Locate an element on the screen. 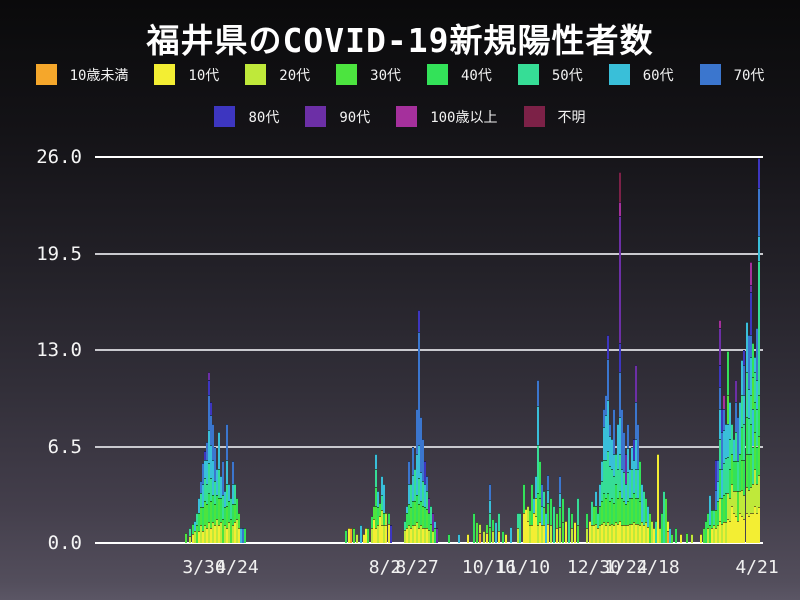 The image size is (800, 600). x-axis-tick-label: 11/10 is located at coordinates (523, 567).